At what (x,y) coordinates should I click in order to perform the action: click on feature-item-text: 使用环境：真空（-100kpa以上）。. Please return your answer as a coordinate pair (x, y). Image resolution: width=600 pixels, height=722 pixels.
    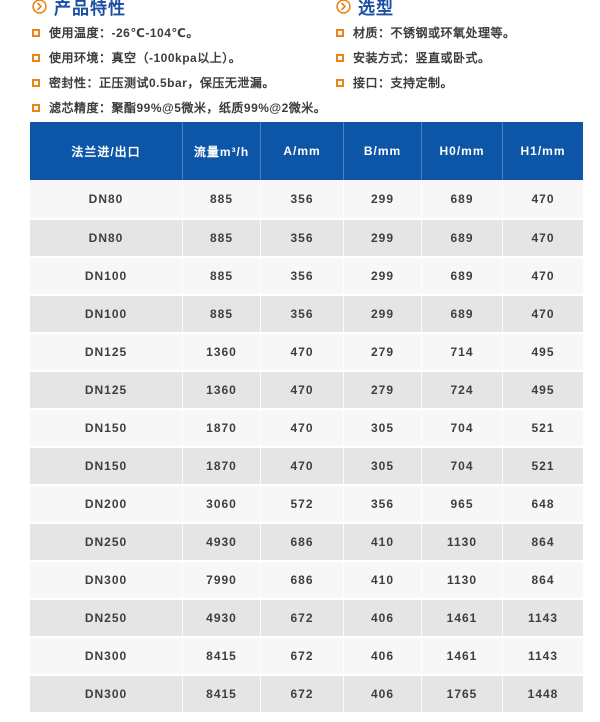
    Looking at the image, I should click on (145, 58).